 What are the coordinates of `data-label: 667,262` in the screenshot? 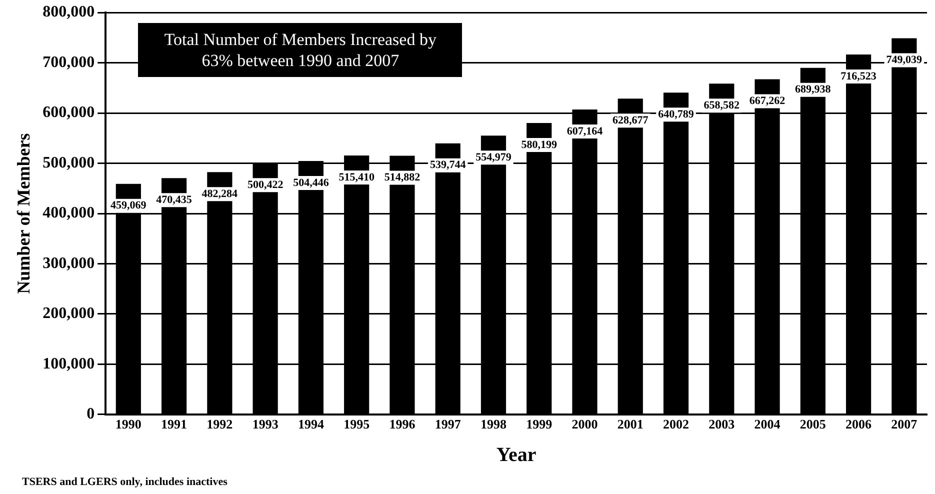 It's located at (767, 101).